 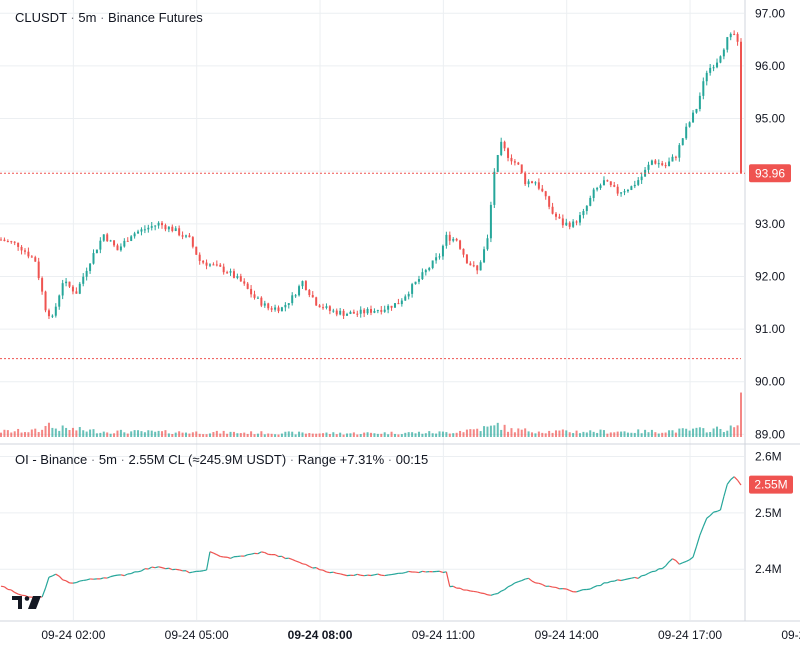 What do you see at coordinates (770, 173) in the screenshot?
I see `last-price-label: 93.96` at bounding box center [770, 173].